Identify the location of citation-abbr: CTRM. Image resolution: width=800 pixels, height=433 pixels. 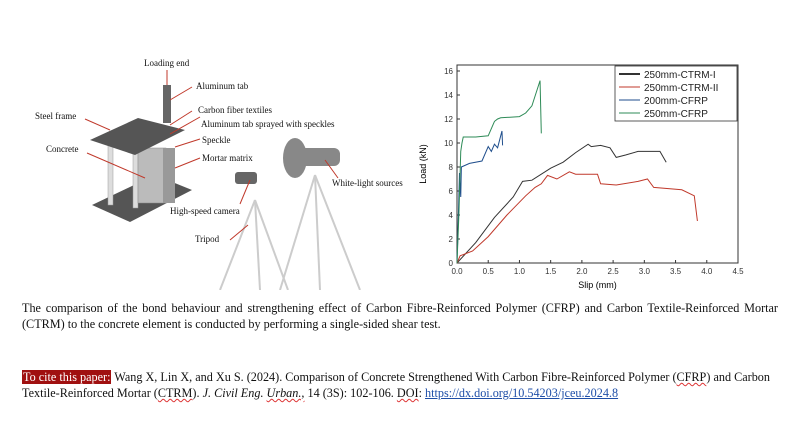
(175, 393).